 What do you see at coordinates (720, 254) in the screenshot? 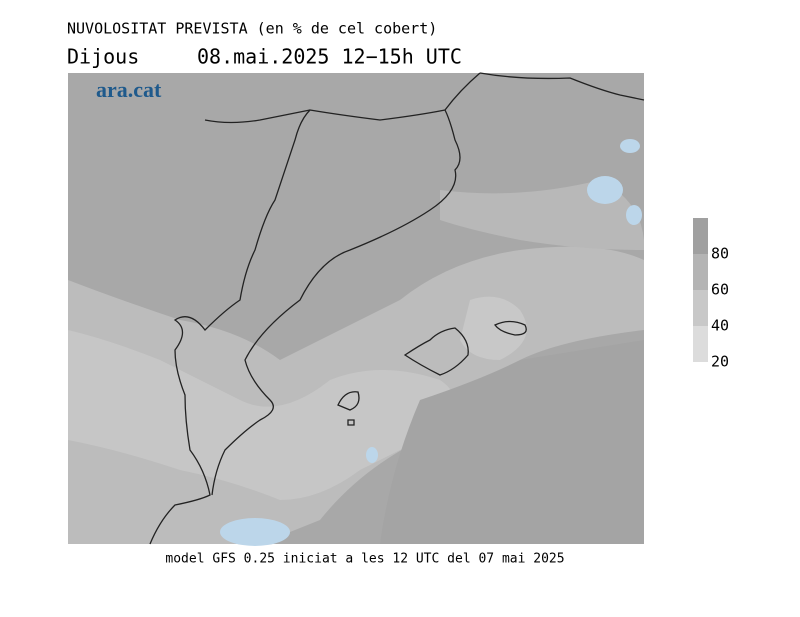
I see `legend-tick-label: 80` at bounding box center [720, 254].